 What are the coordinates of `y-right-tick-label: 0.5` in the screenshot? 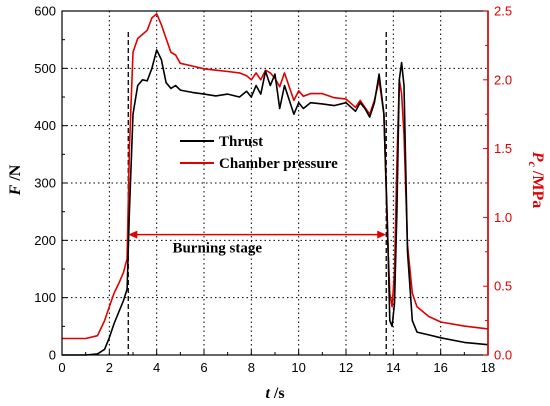 It's located at (503, 286).